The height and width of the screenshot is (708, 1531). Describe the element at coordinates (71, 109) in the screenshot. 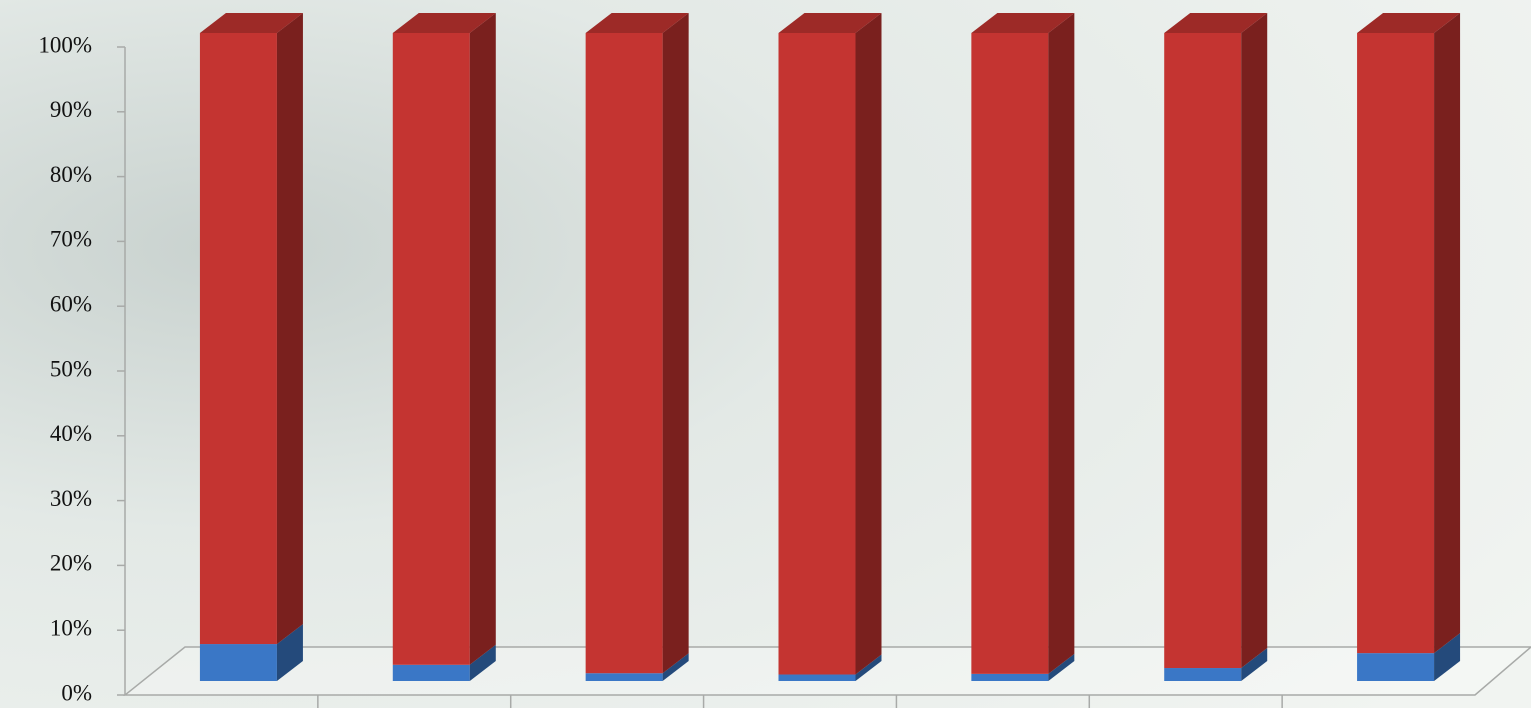

I see `y-tick-label: 90%` at that location.